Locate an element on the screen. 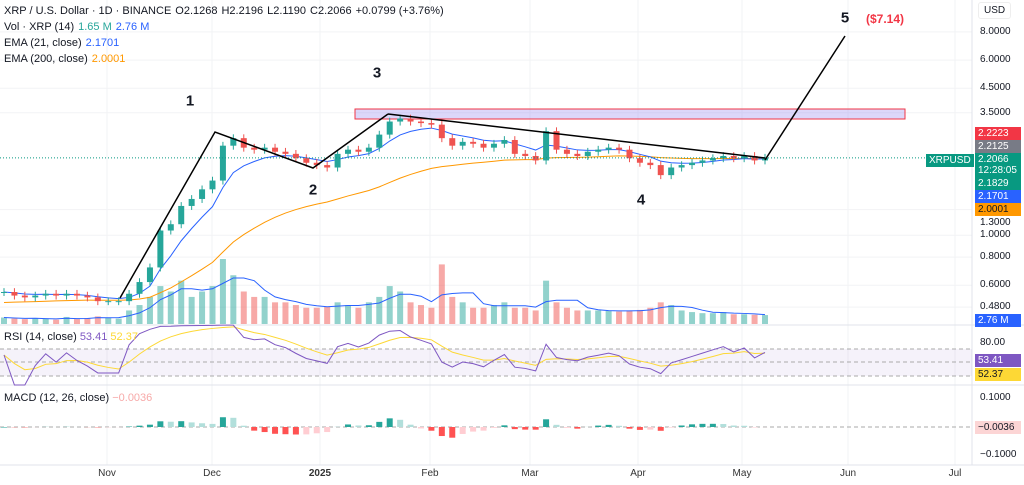 This screenshot has width=1024, height=485. rsi-tick: 80.00 is located at coordinates (993, 342).